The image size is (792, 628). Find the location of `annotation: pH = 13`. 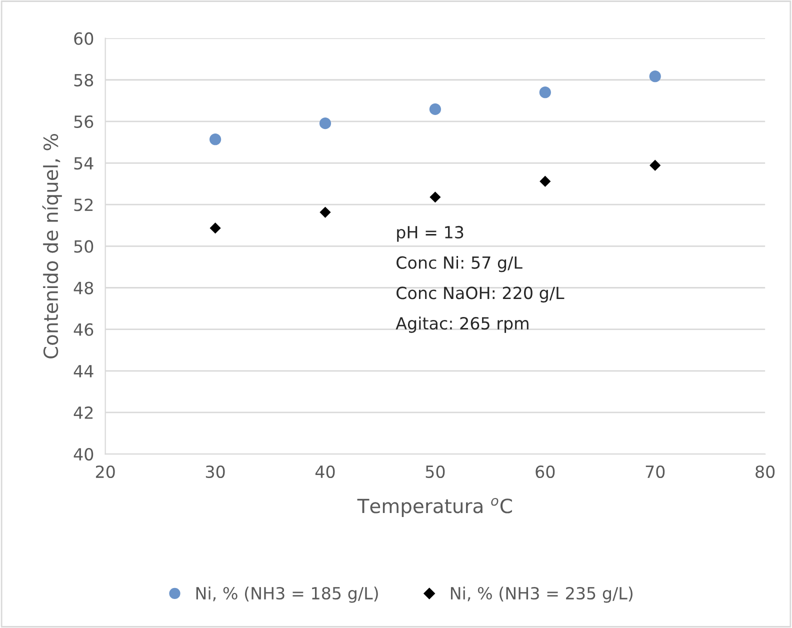

annotation: pH = 13 is located at coordinates (430, 234).